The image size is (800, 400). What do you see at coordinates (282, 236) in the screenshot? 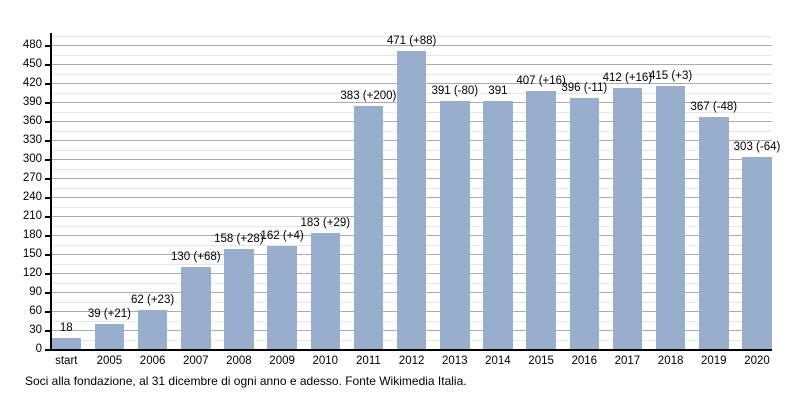
I see `bar-value-label: 162 (+4)` at bounding box center [282, 236].